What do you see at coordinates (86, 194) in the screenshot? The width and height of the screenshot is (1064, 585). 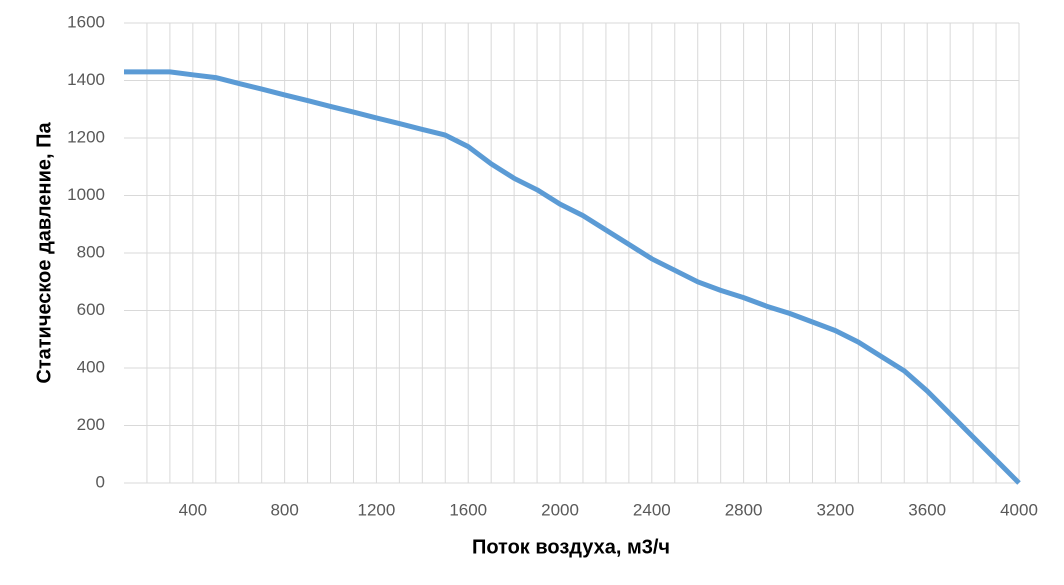 I see `y-tick-label: 1000` at bounding box center [86, 194].